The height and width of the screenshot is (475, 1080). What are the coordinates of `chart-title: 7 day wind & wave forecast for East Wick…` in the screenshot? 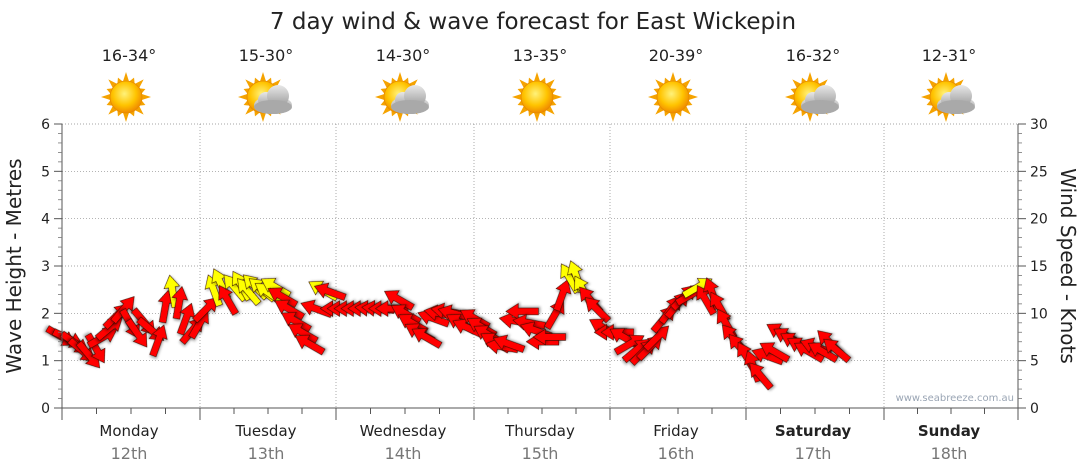 It's located at (533, 22).